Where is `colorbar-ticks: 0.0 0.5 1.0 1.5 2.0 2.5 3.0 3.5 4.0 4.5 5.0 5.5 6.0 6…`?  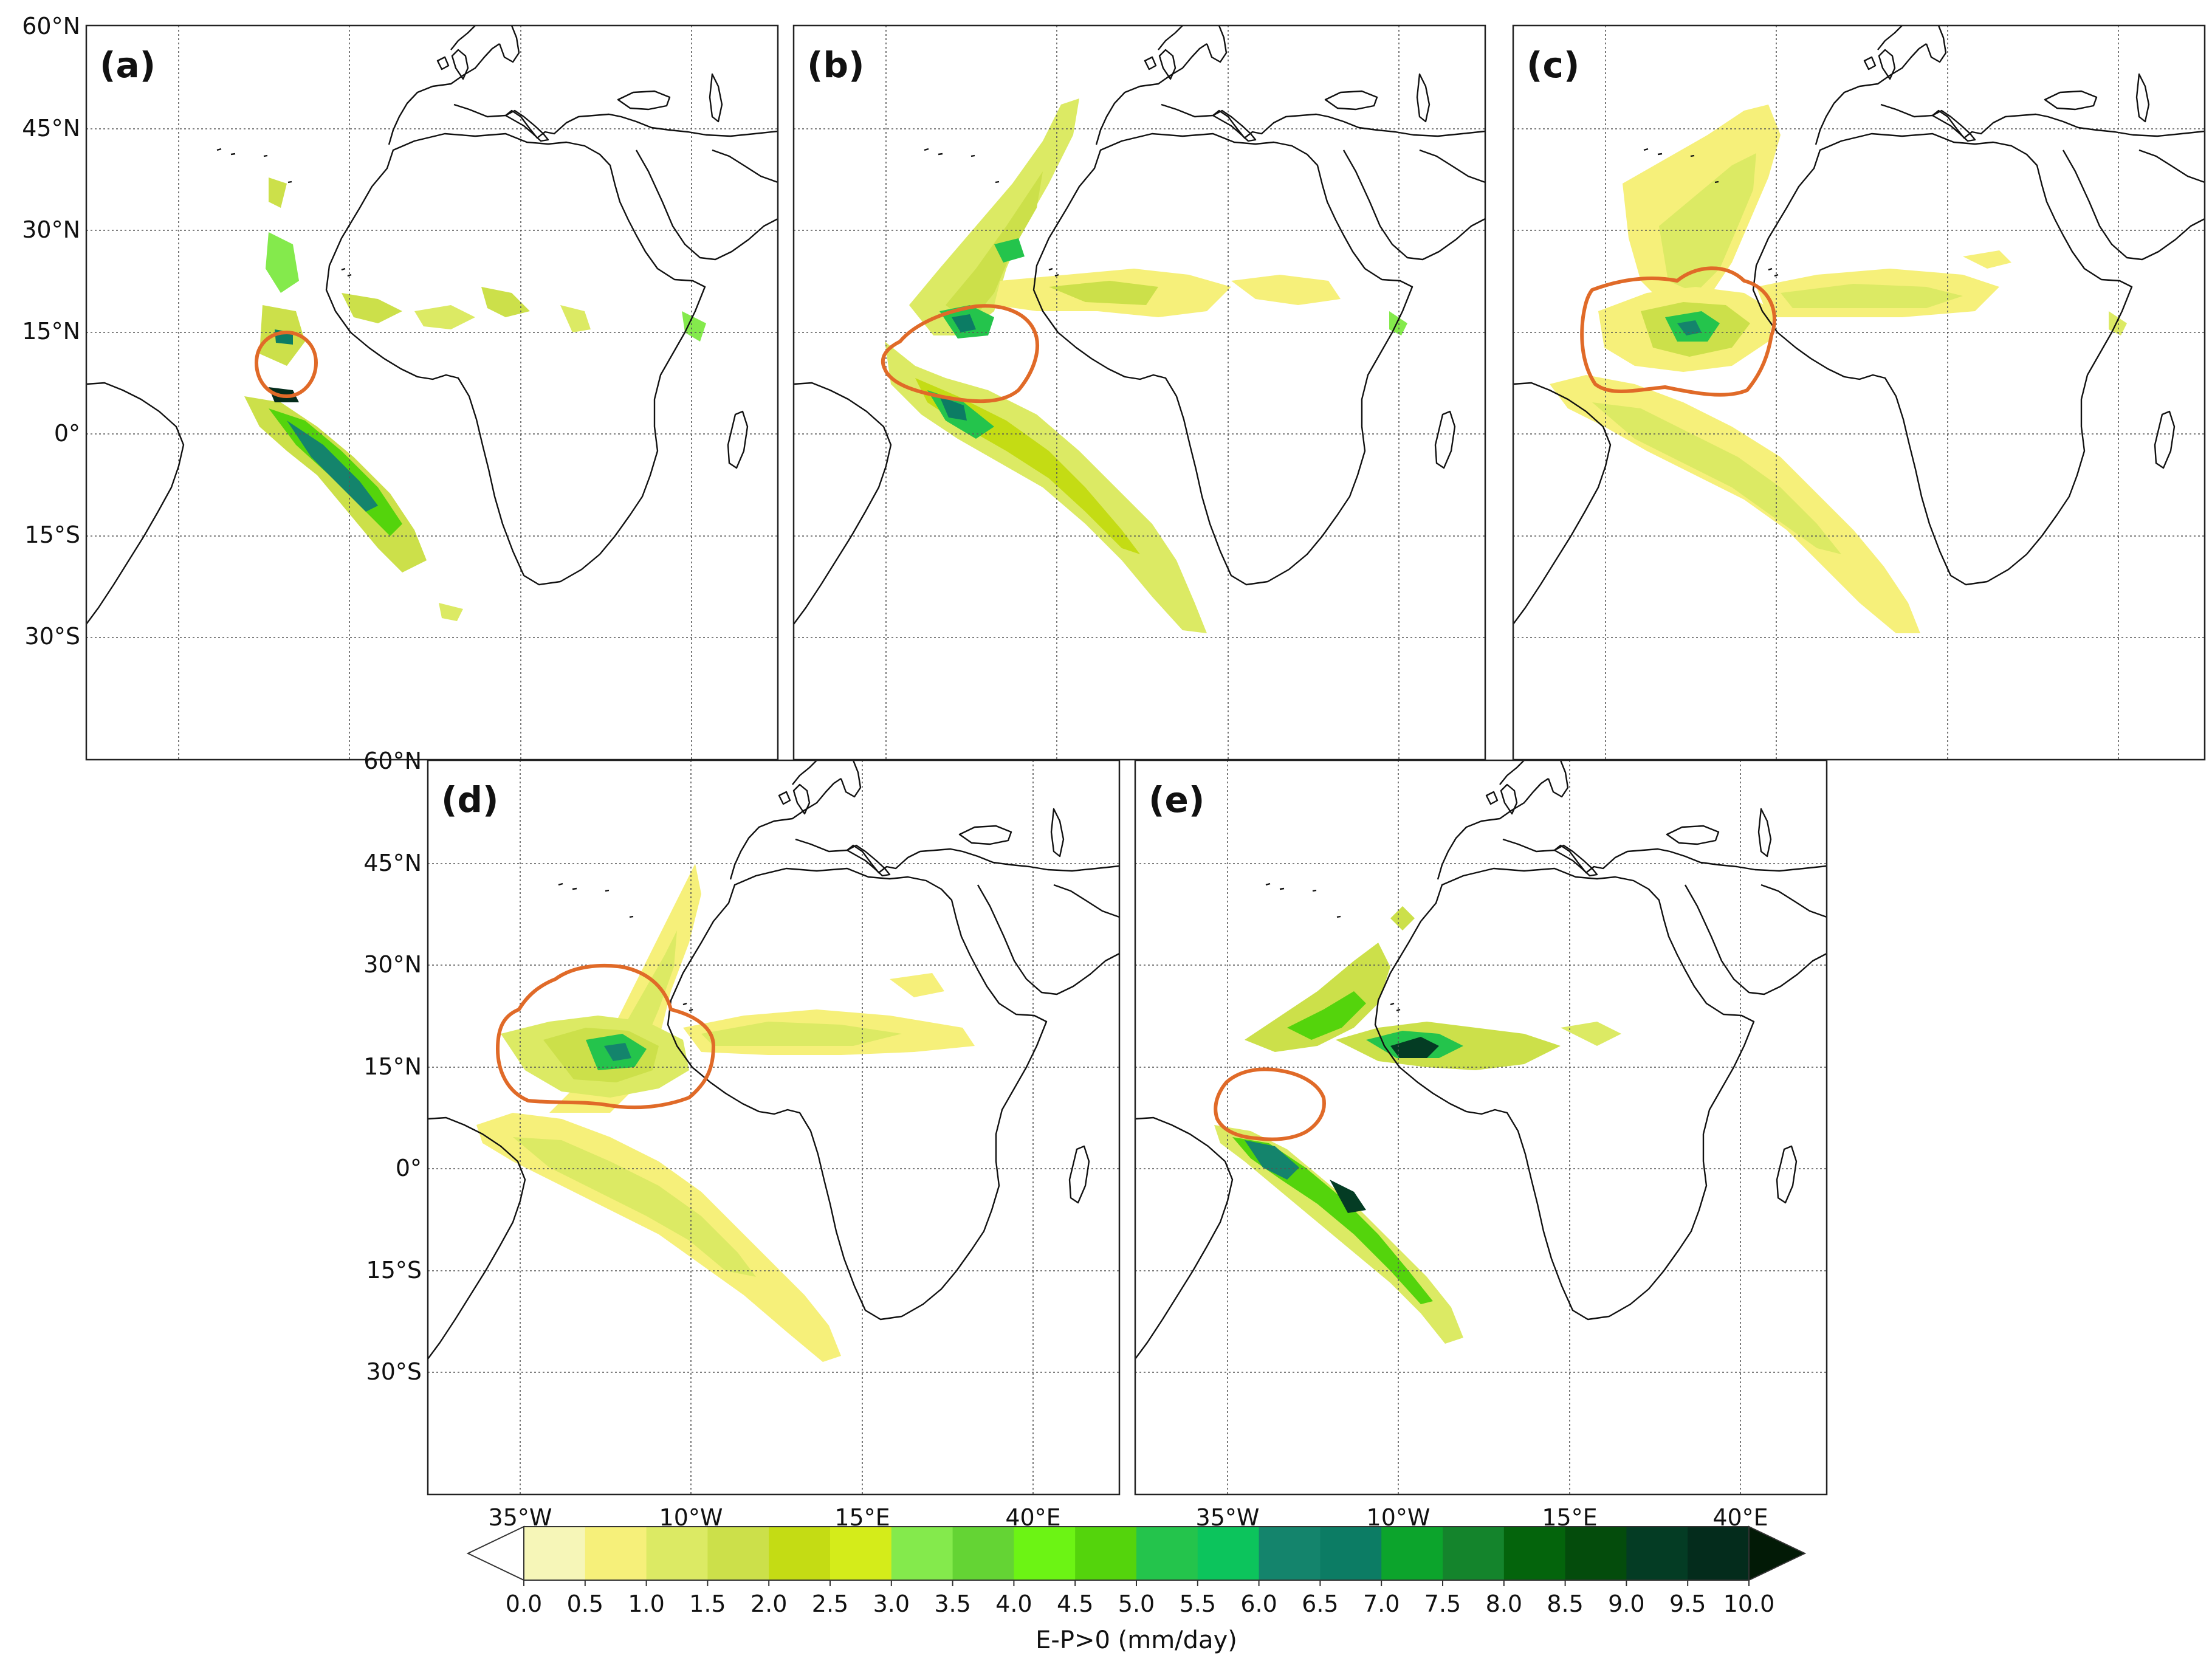
colorbar-ticks: 0.0 0.5 1.0 1.5 2.0 2.5 3.0 3.5 4.0 4.5 5.0 5.5 6.0 6… is located at coordinates (1140, 1598).